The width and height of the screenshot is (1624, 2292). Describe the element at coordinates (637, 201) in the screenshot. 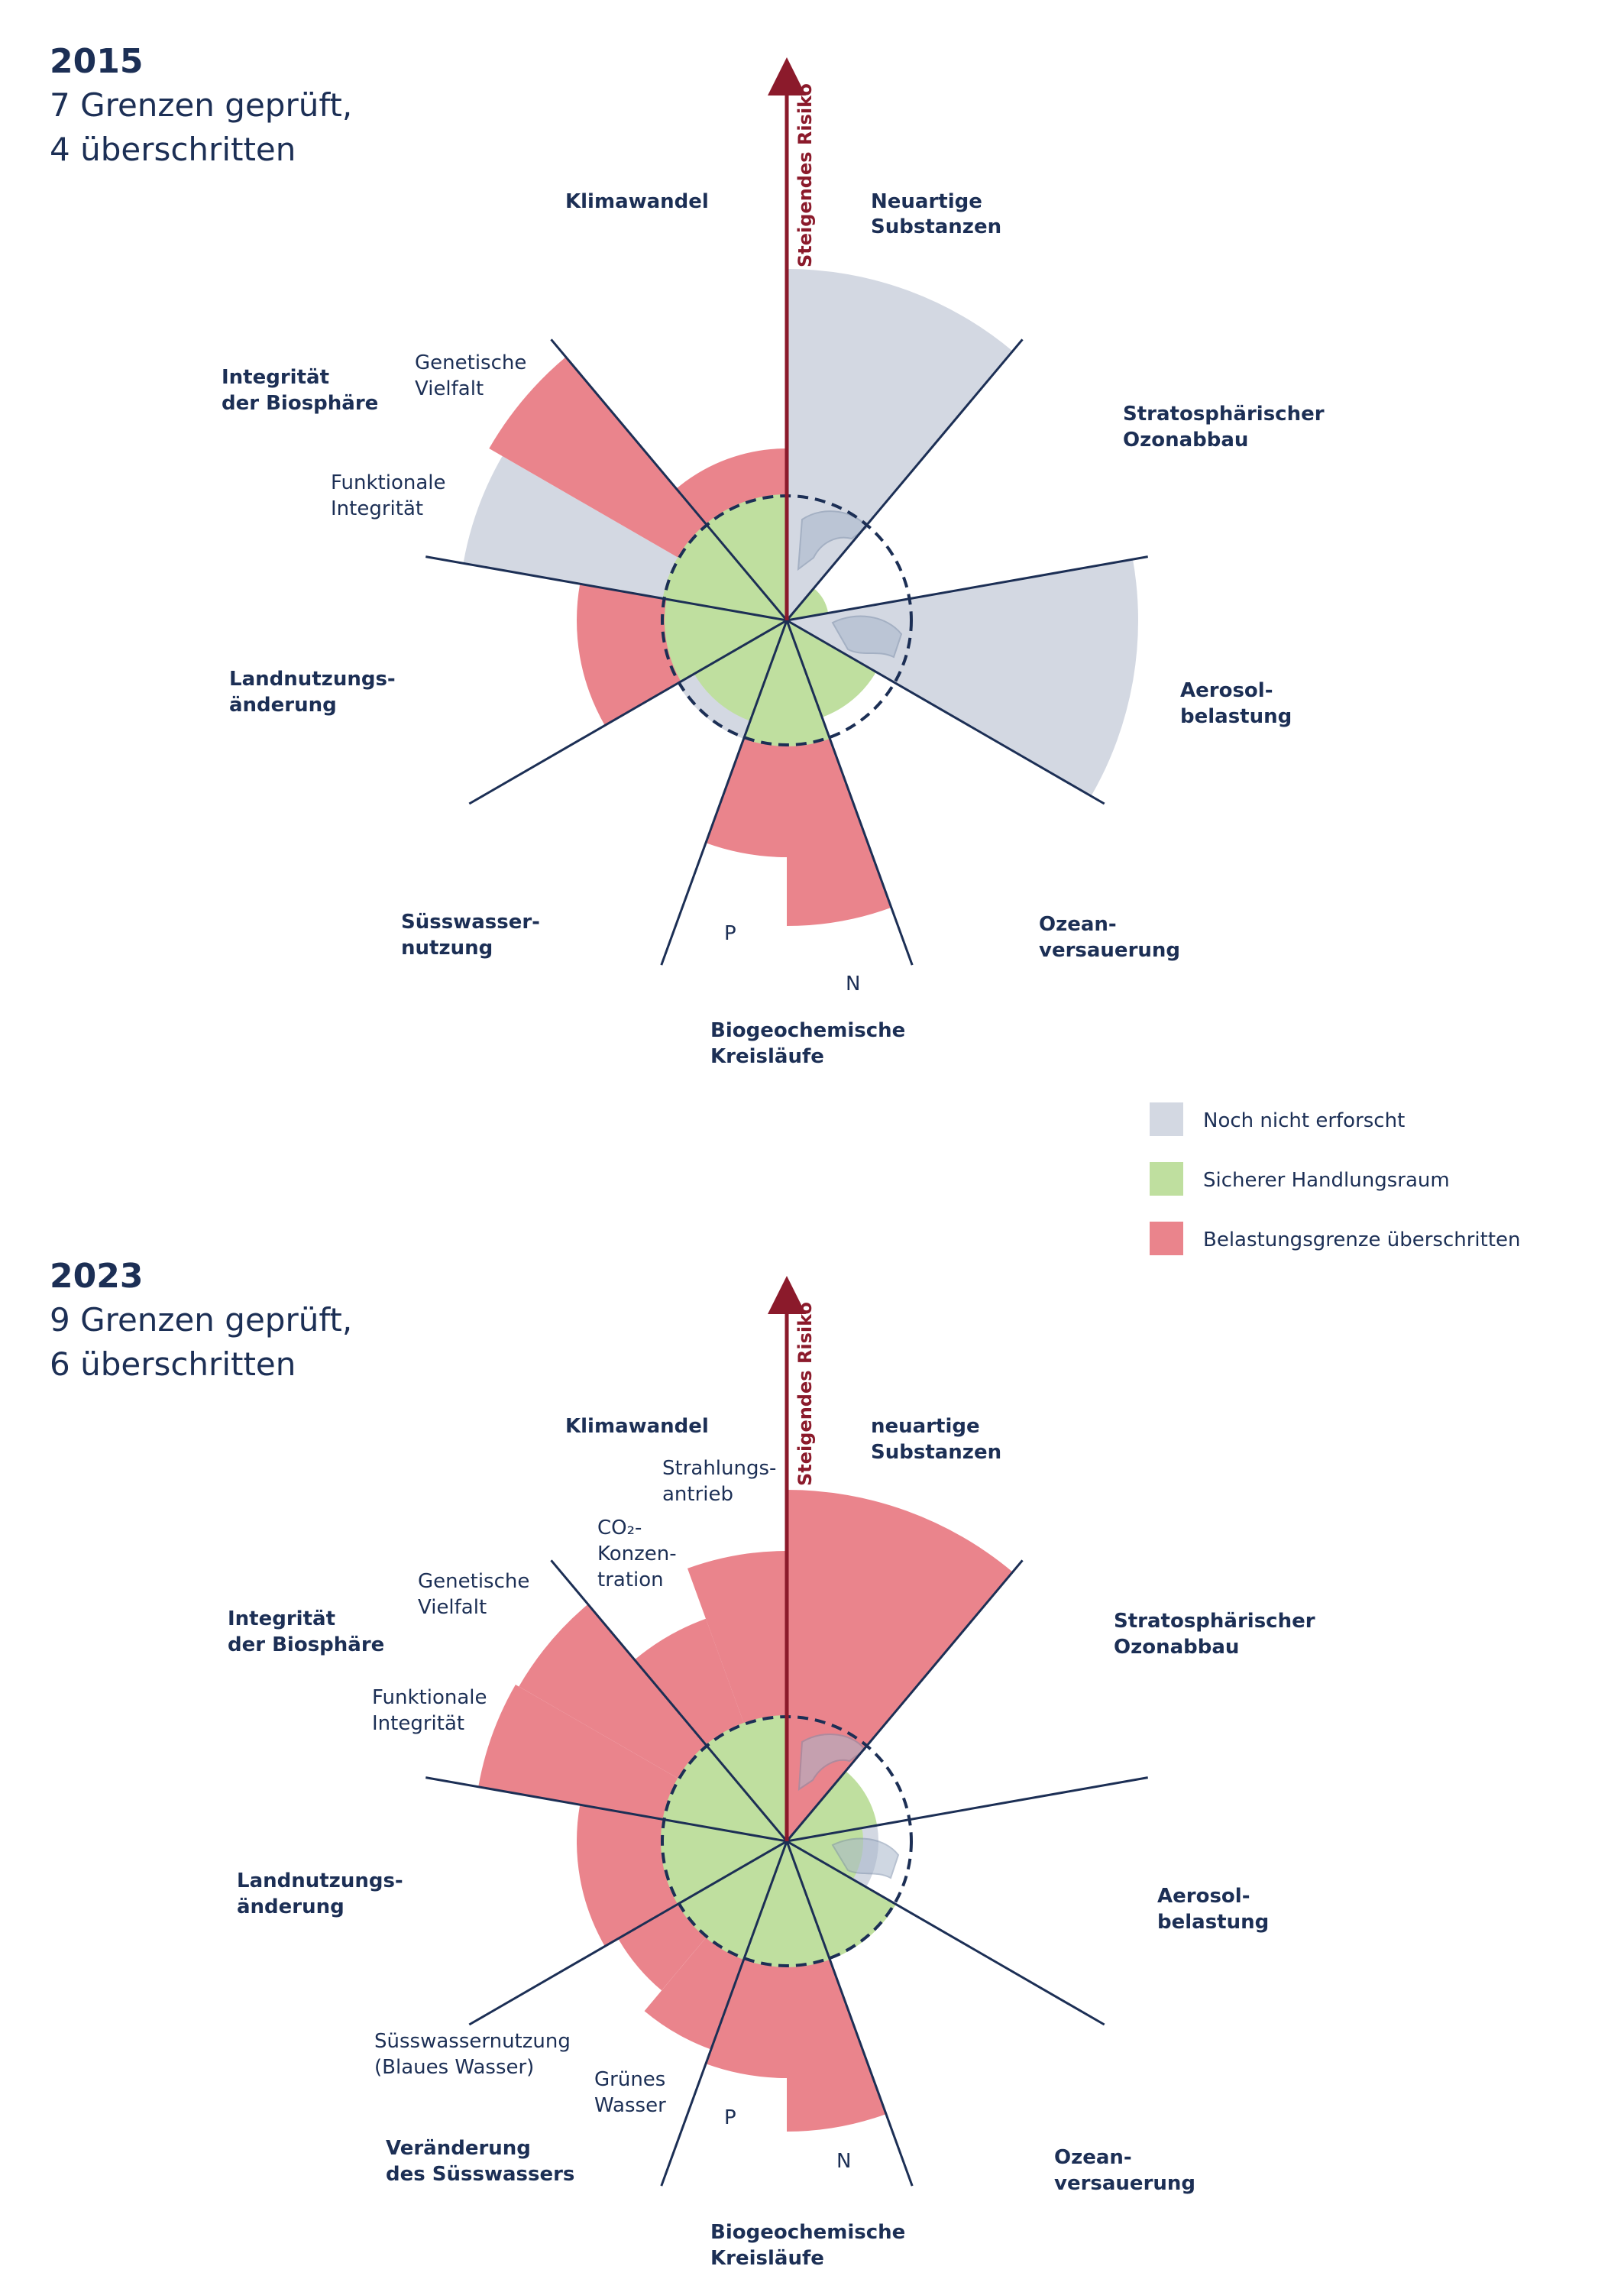

I see `label-klimawandel-2015: Klimawandel` at that location.